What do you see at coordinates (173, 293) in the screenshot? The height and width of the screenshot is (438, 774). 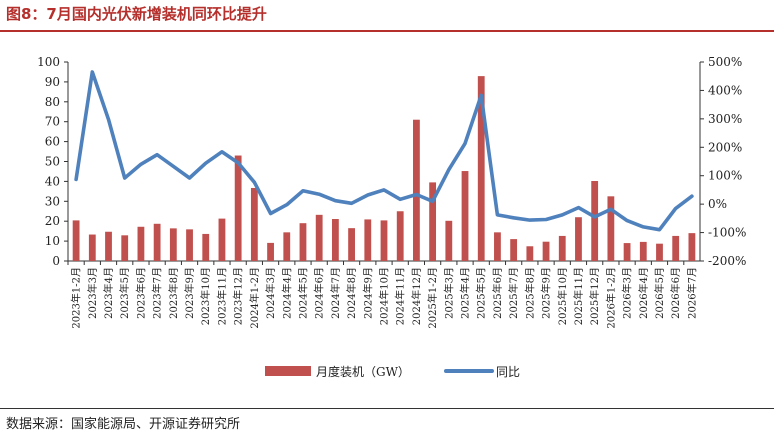 I see `x-tick-label: 2023年8月` at bounding box center [173, 293].